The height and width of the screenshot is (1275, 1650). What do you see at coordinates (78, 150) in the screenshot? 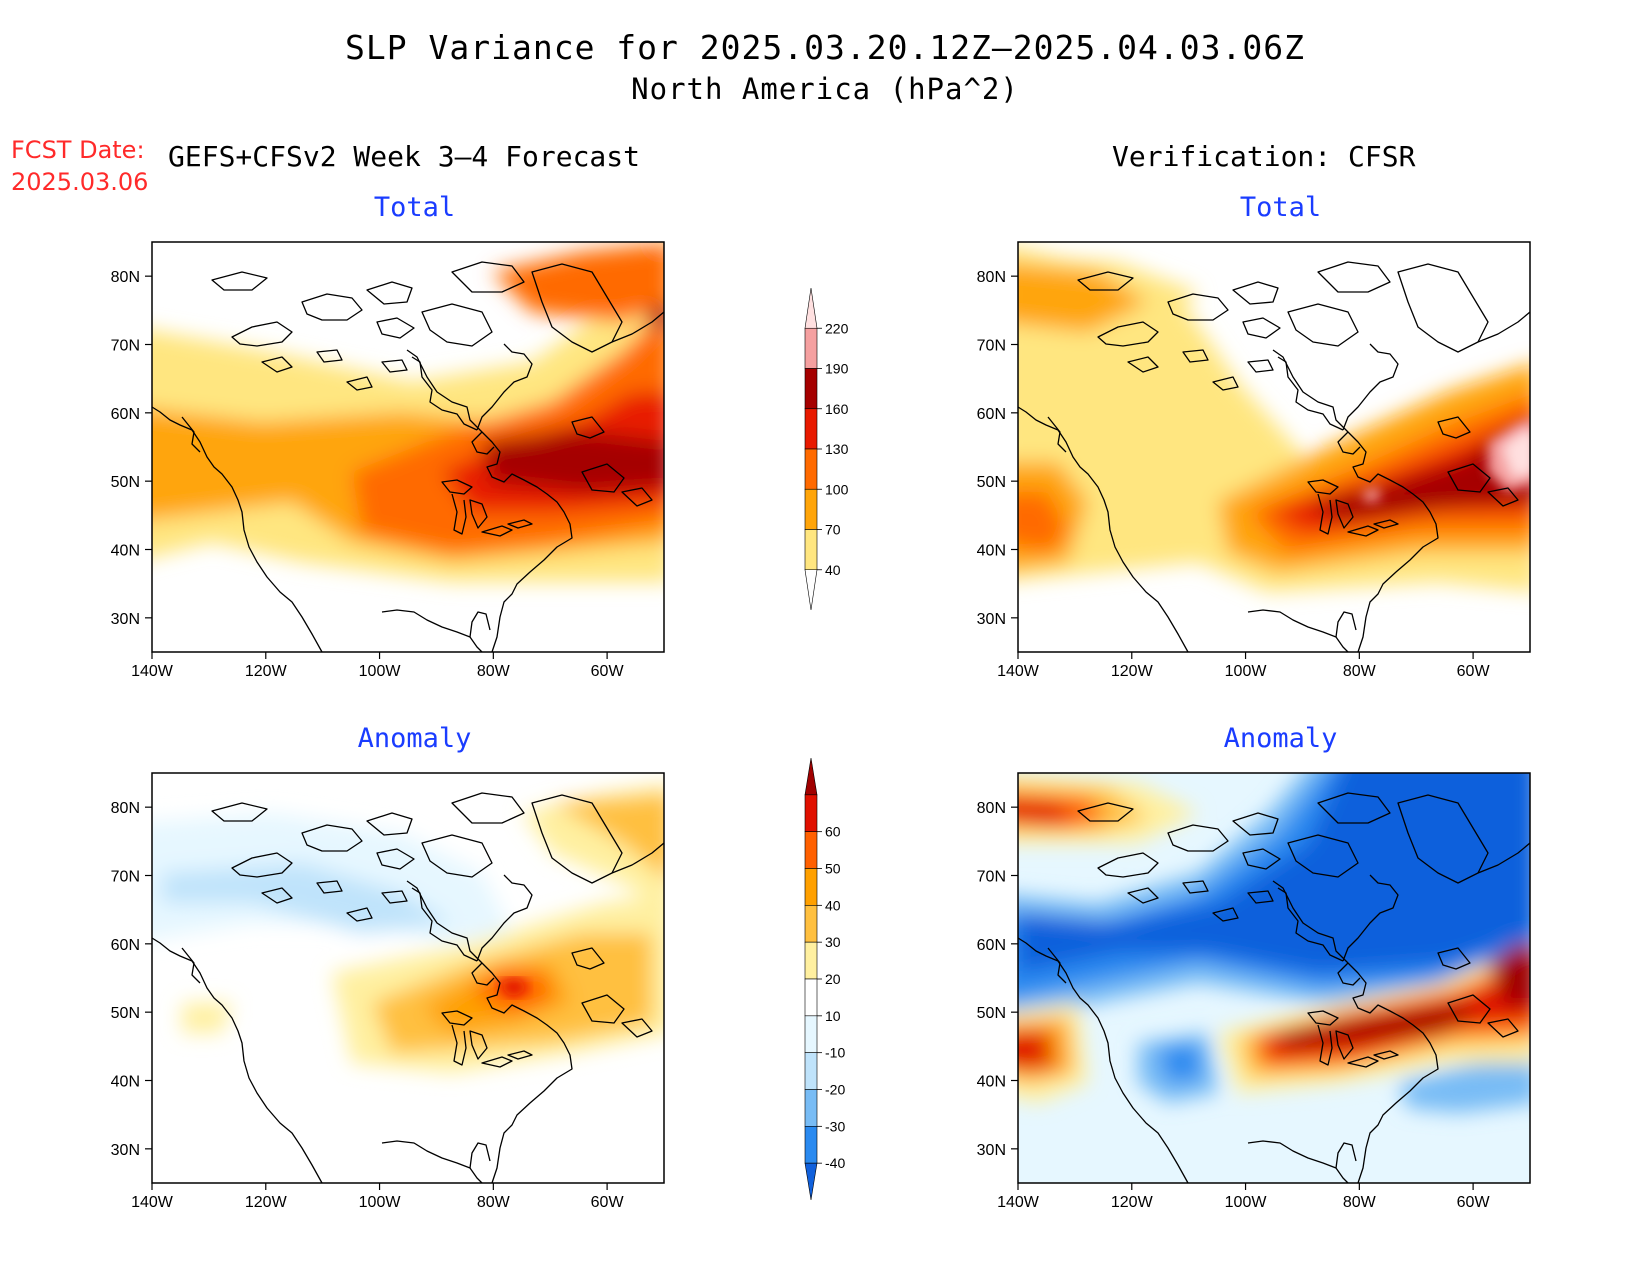
I see `fcst-date-label: FCST Date:` at bounding box center [78, 150].